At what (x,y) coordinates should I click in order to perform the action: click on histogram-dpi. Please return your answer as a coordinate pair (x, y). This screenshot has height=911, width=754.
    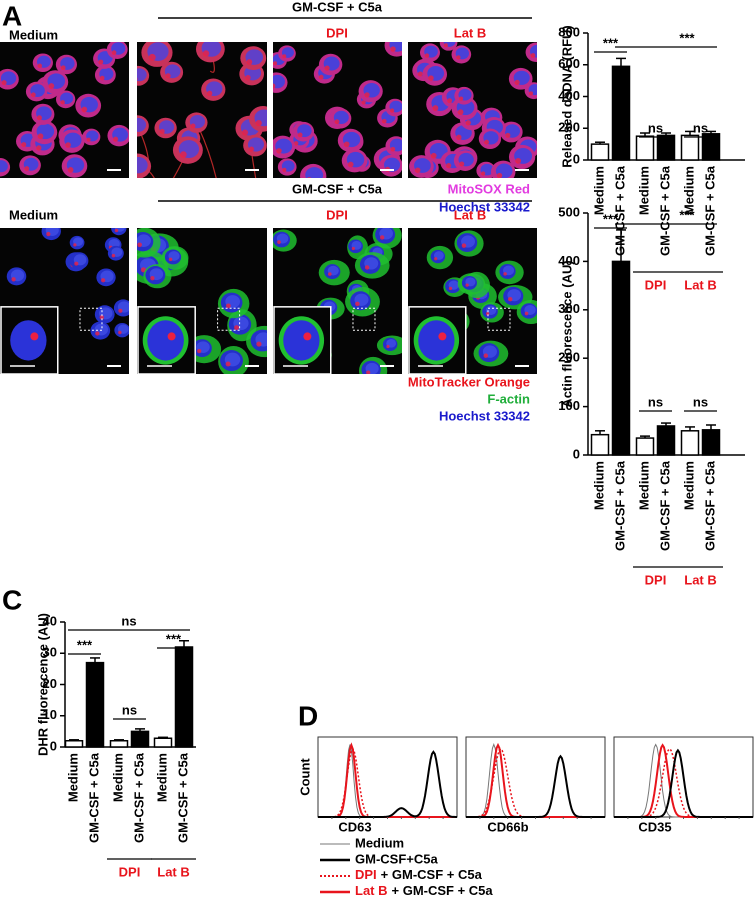
    Looking at the image, I should click on (535, 782).